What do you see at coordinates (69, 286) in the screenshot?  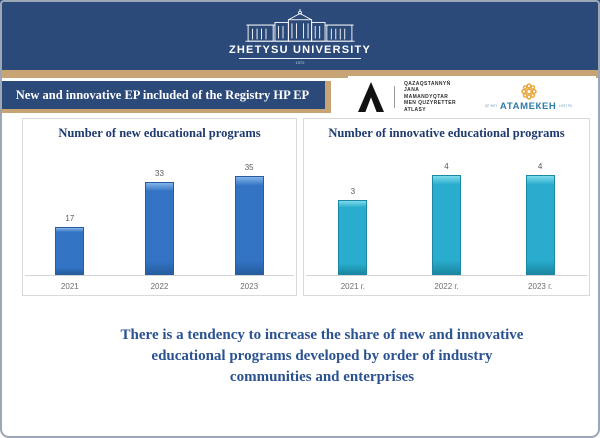 I see `x-axis-label: 2021` at bounding box center [69, 286].